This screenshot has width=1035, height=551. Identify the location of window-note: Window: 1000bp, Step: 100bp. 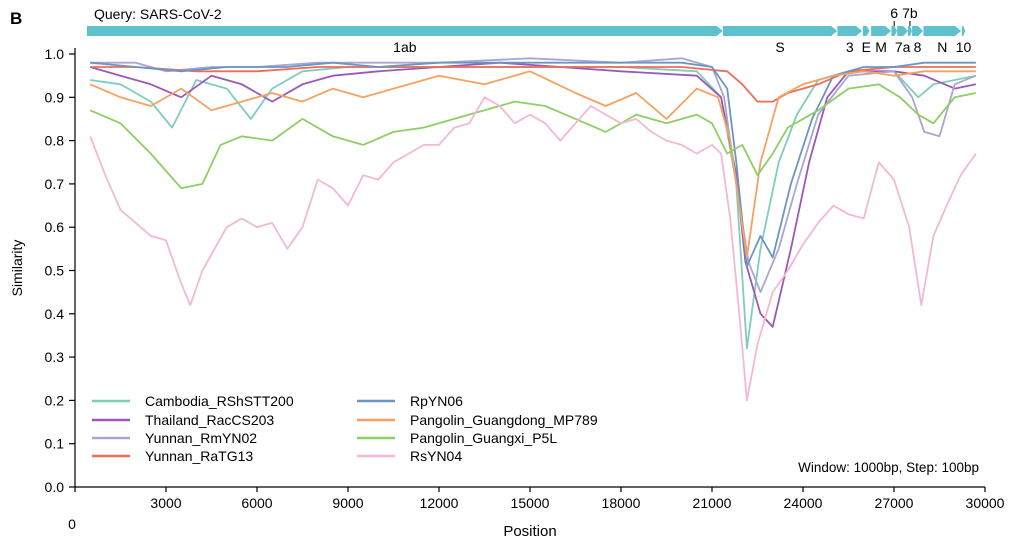
(888, 467).